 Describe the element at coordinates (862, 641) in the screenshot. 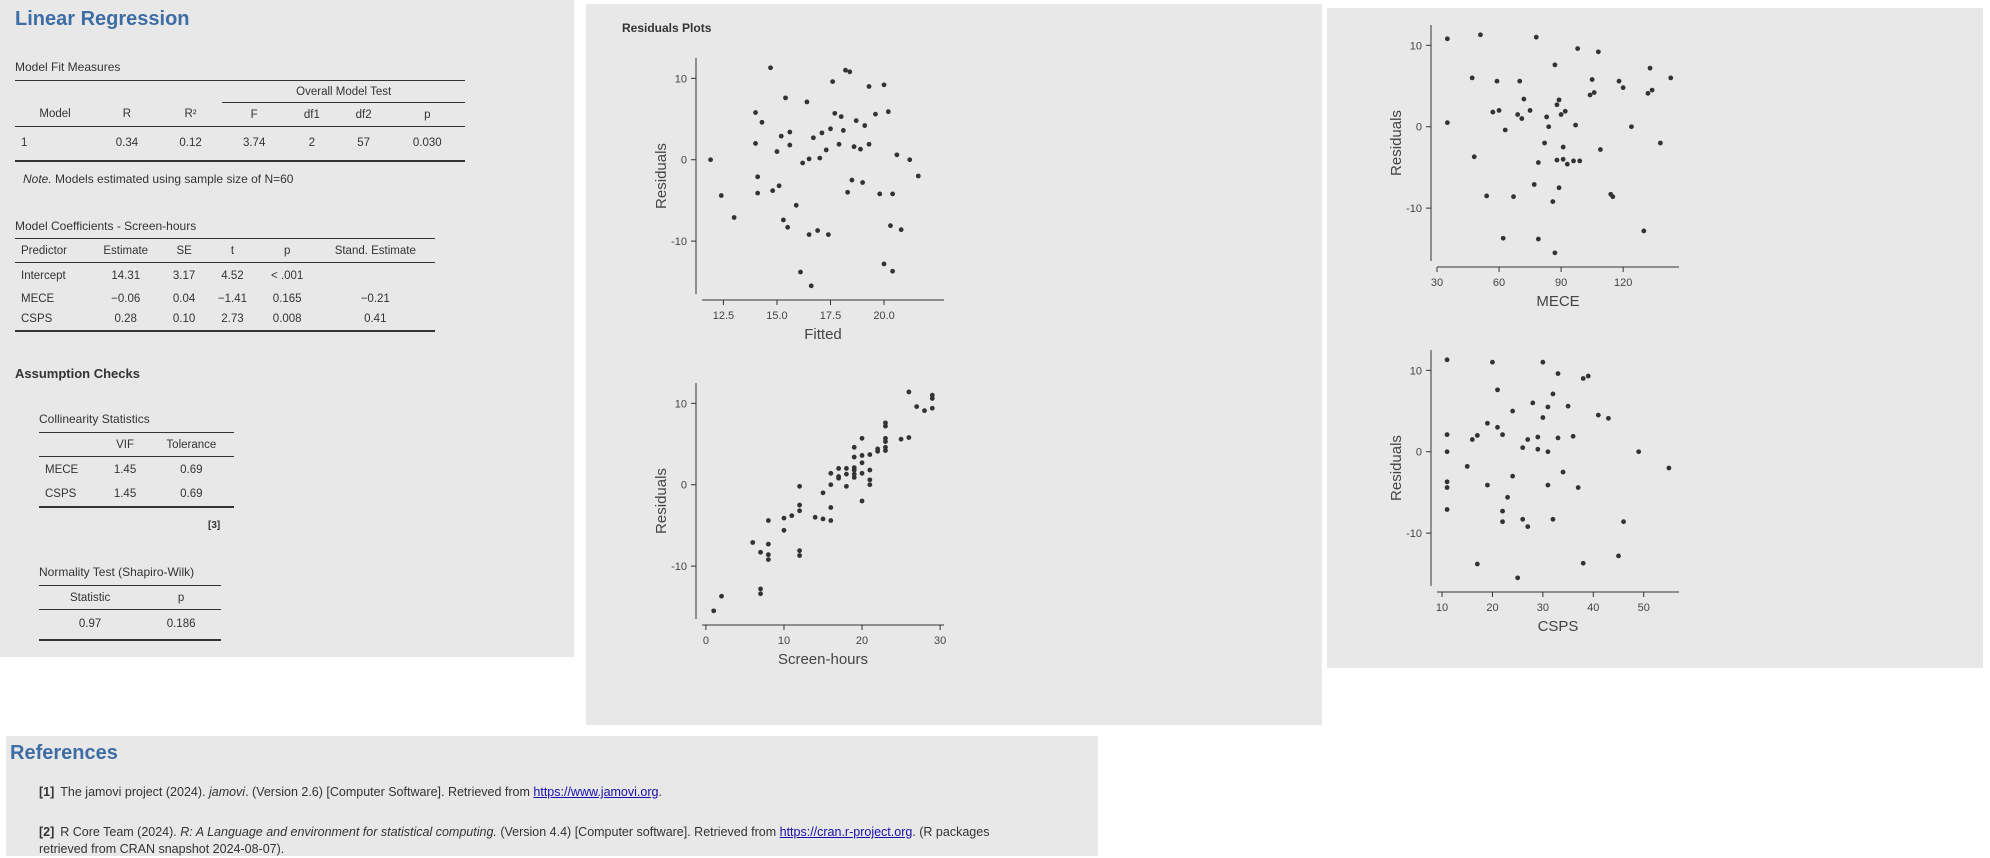

I see `x-tick-label: 20` at that location.